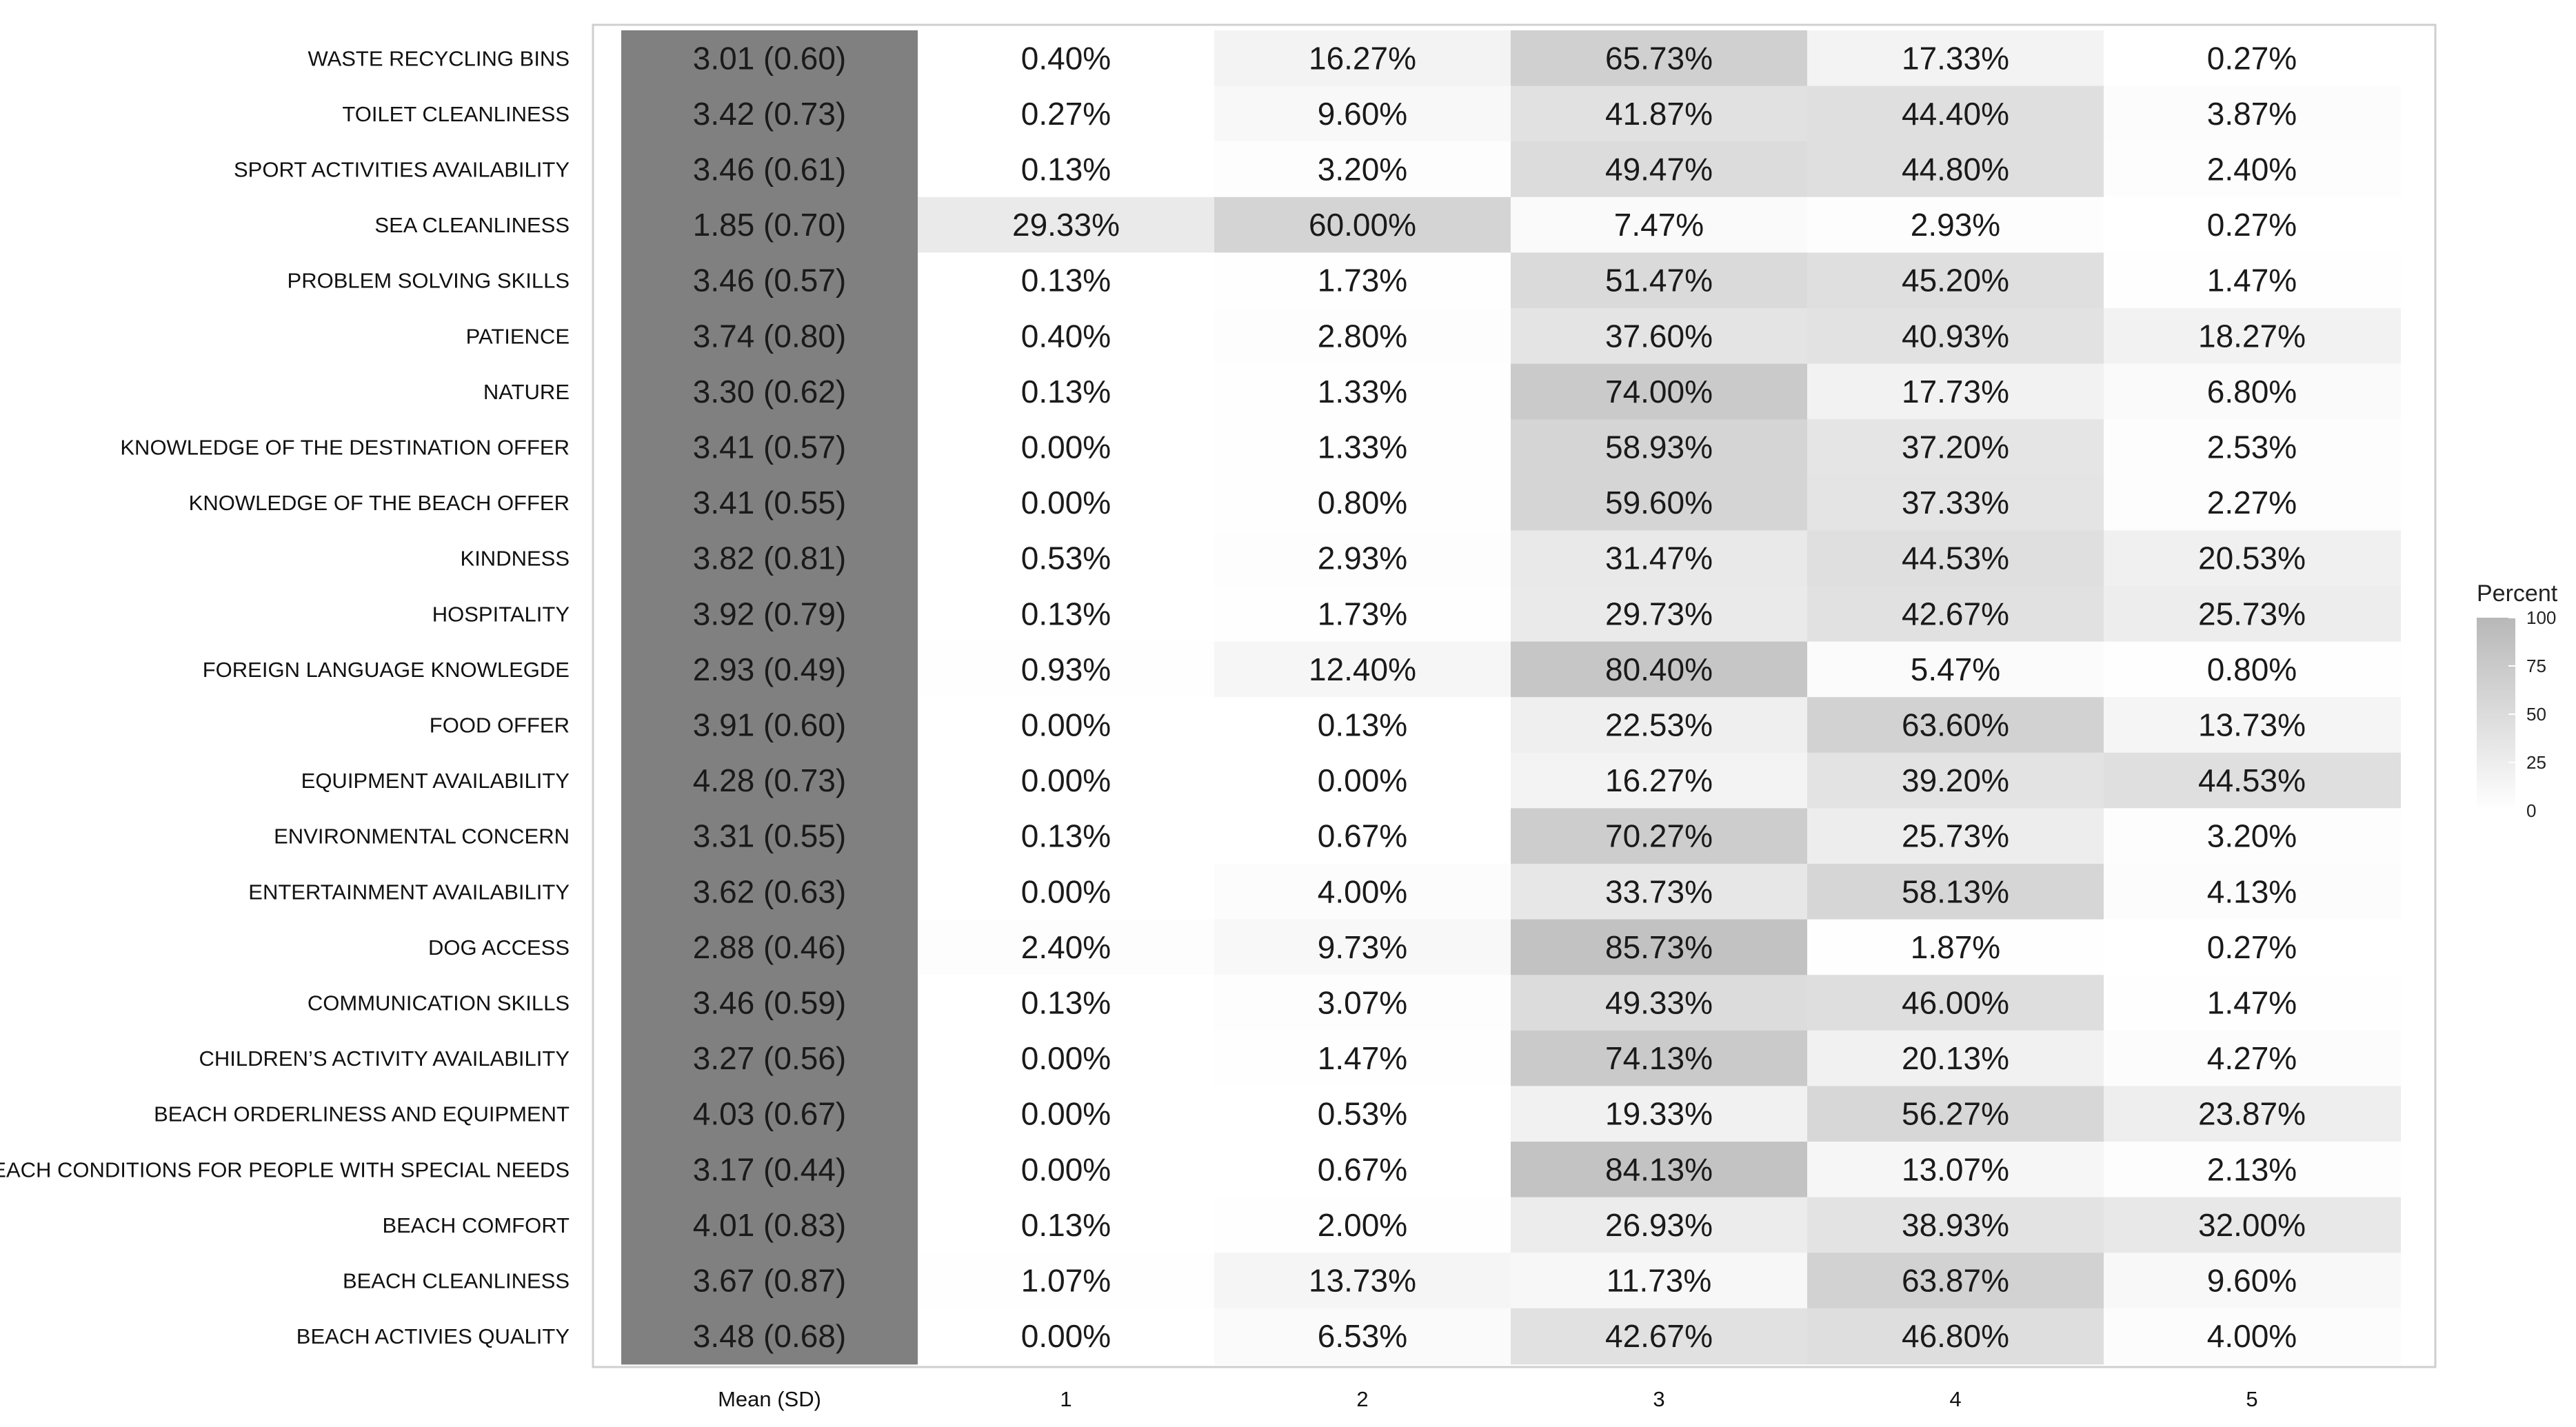  I want to click on row-label: FOOD OFFER, so click(500, 726).